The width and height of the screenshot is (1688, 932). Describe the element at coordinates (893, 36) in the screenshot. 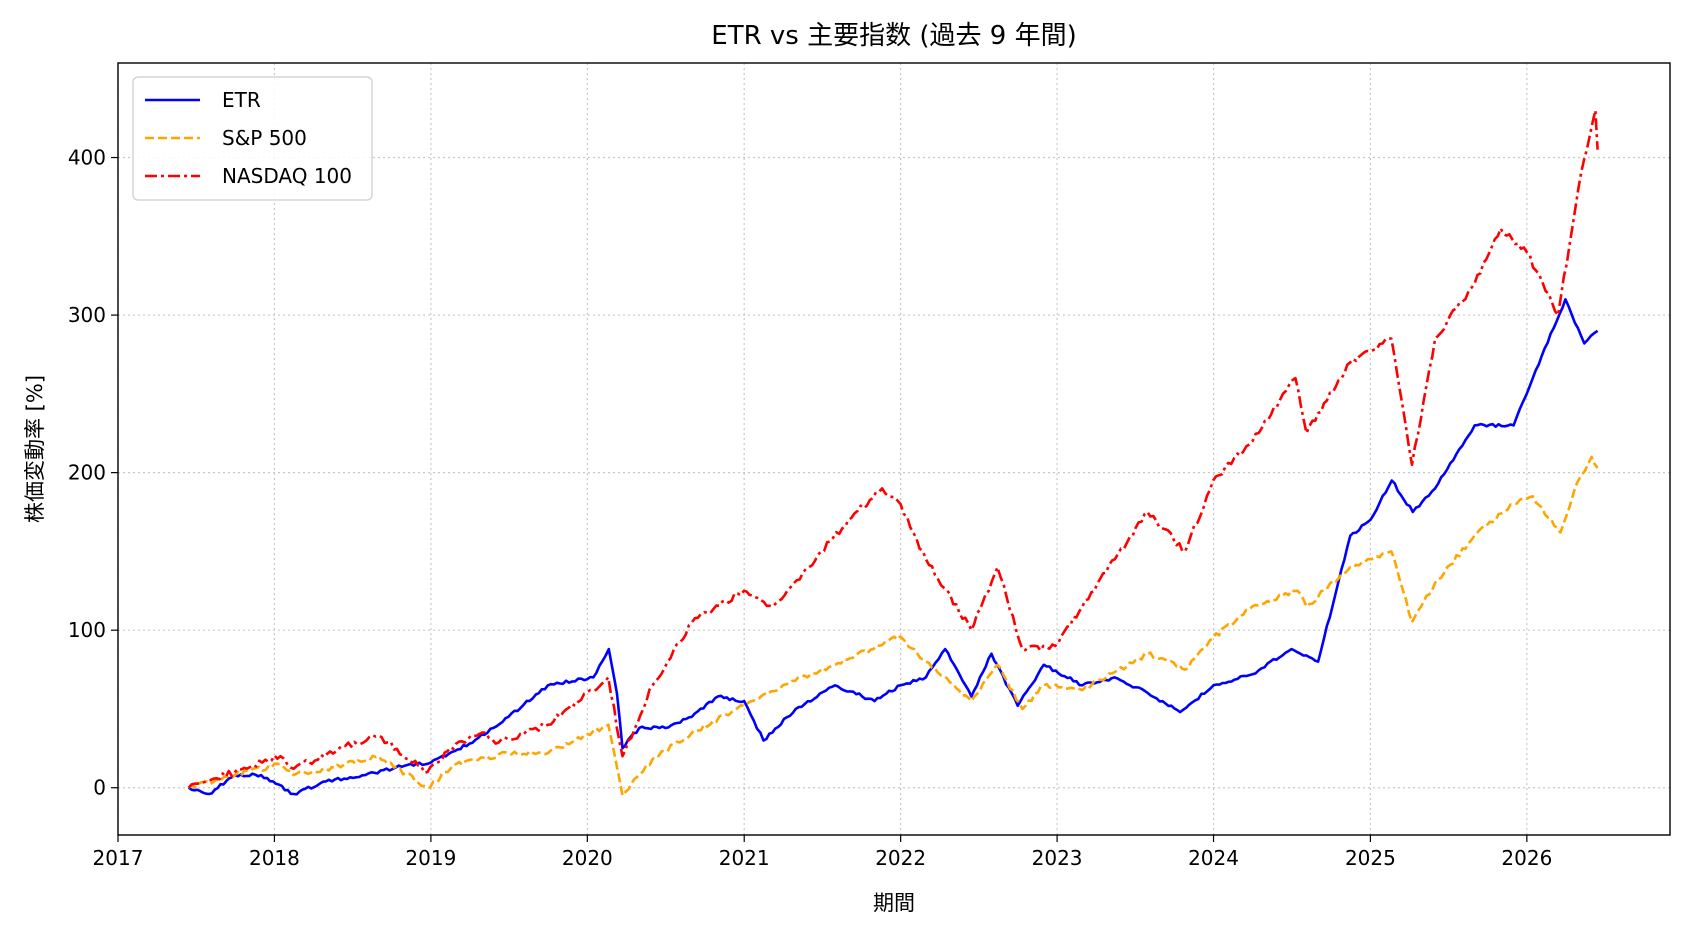

I see `chart-title: ETR vs 主要指数 (過去 9 年間)` at that location.